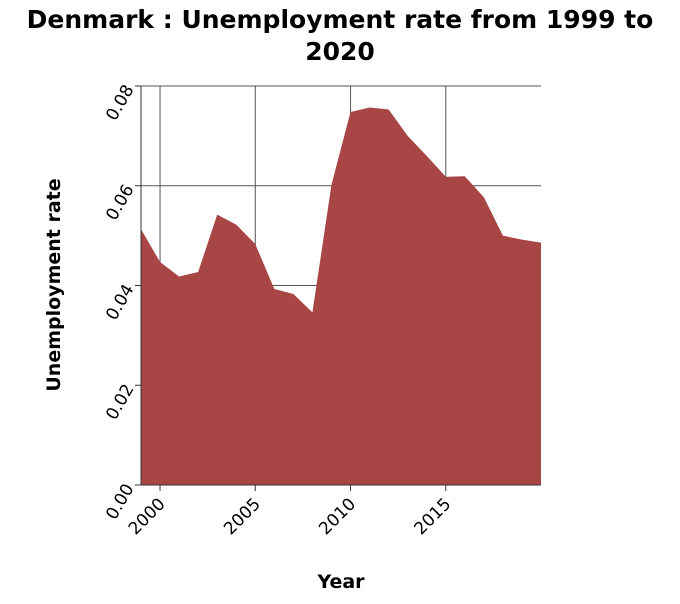  I want to click on x-axis-ticks: 2000 2005 2010 2015, so click(290, 512).